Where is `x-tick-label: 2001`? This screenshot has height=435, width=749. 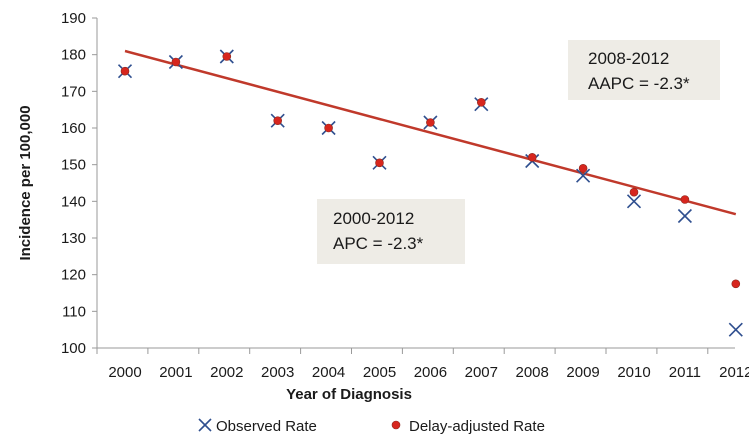 x-tick-label: 2001 is located at coordinates (175, 372).